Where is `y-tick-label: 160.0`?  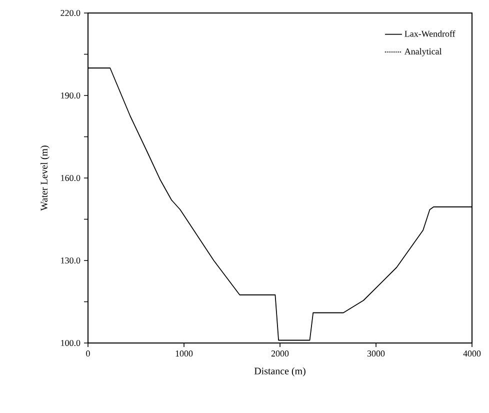
y-tick-label: 160.0 is located at coordinates (70, 178).